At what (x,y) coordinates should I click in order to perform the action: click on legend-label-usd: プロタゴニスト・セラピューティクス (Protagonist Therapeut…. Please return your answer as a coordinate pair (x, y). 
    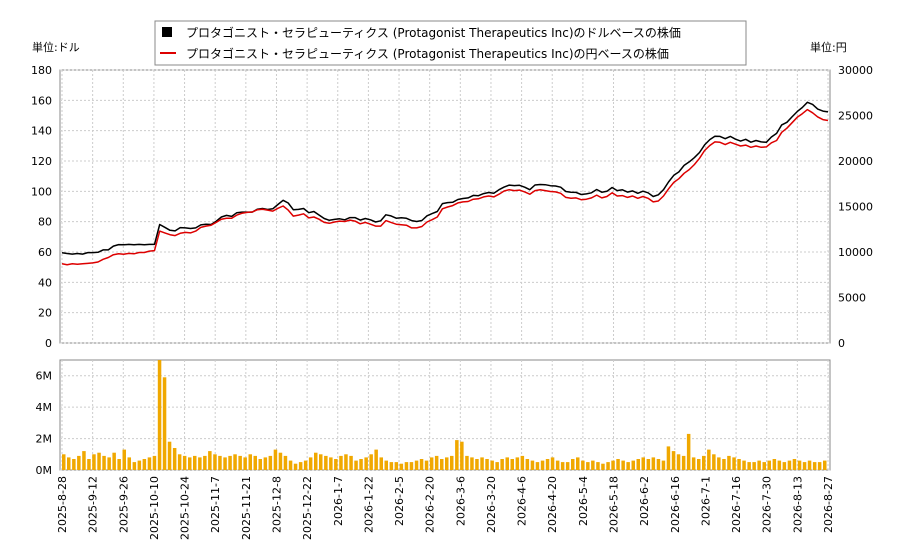
    Looking at the image, I should click on (433, 32).